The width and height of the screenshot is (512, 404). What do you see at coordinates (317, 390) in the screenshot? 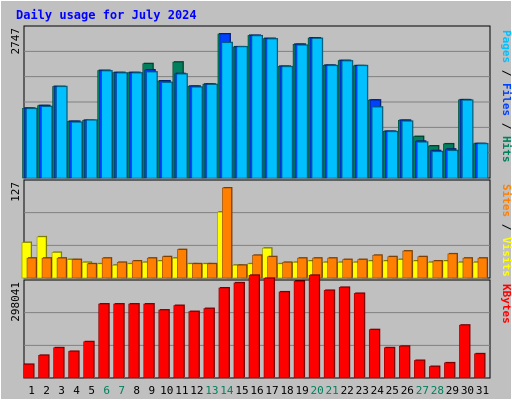
I see `day-label: 20` at bounding box center [317, 390].